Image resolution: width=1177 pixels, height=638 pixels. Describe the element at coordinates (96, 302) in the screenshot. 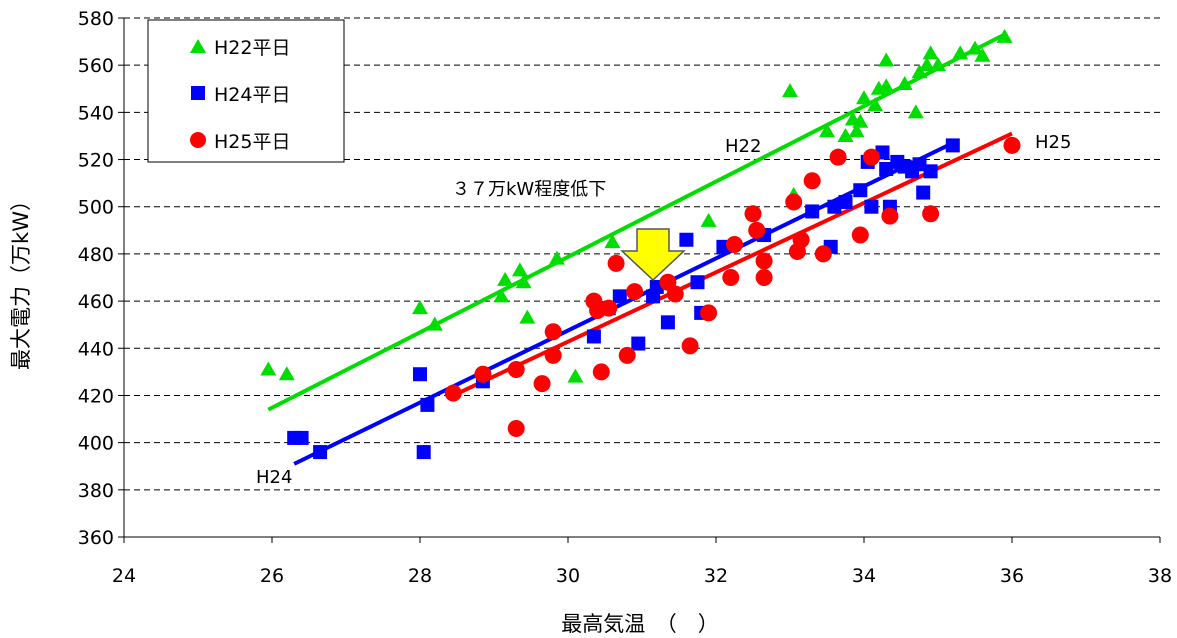

I see `y-tick-label: 460` at that location.